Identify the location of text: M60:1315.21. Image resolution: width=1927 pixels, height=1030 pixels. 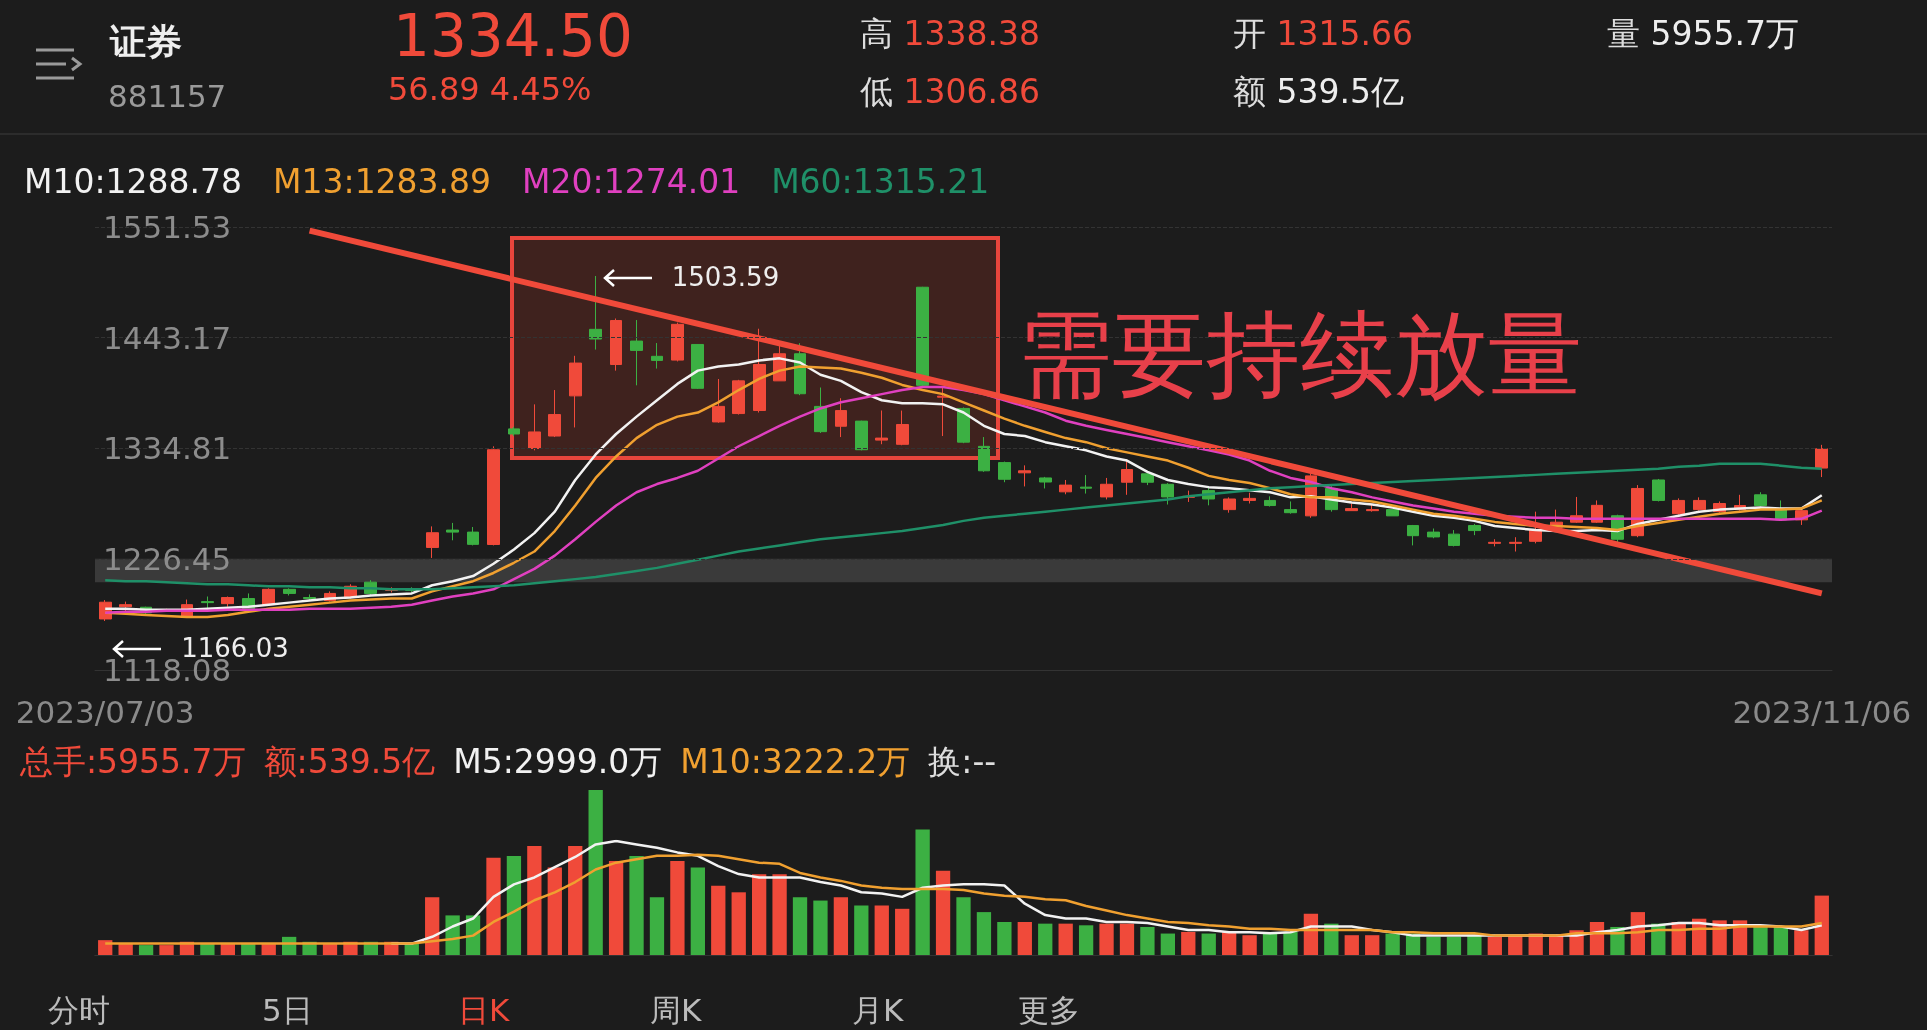
(880, 181).